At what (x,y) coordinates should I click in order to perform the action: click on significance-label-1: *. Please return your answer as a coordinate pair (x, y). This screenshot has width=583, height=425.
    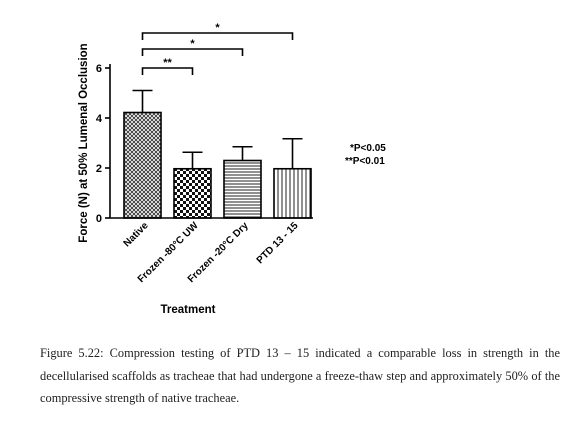
    Looking at the image, I should click on (192, 44).